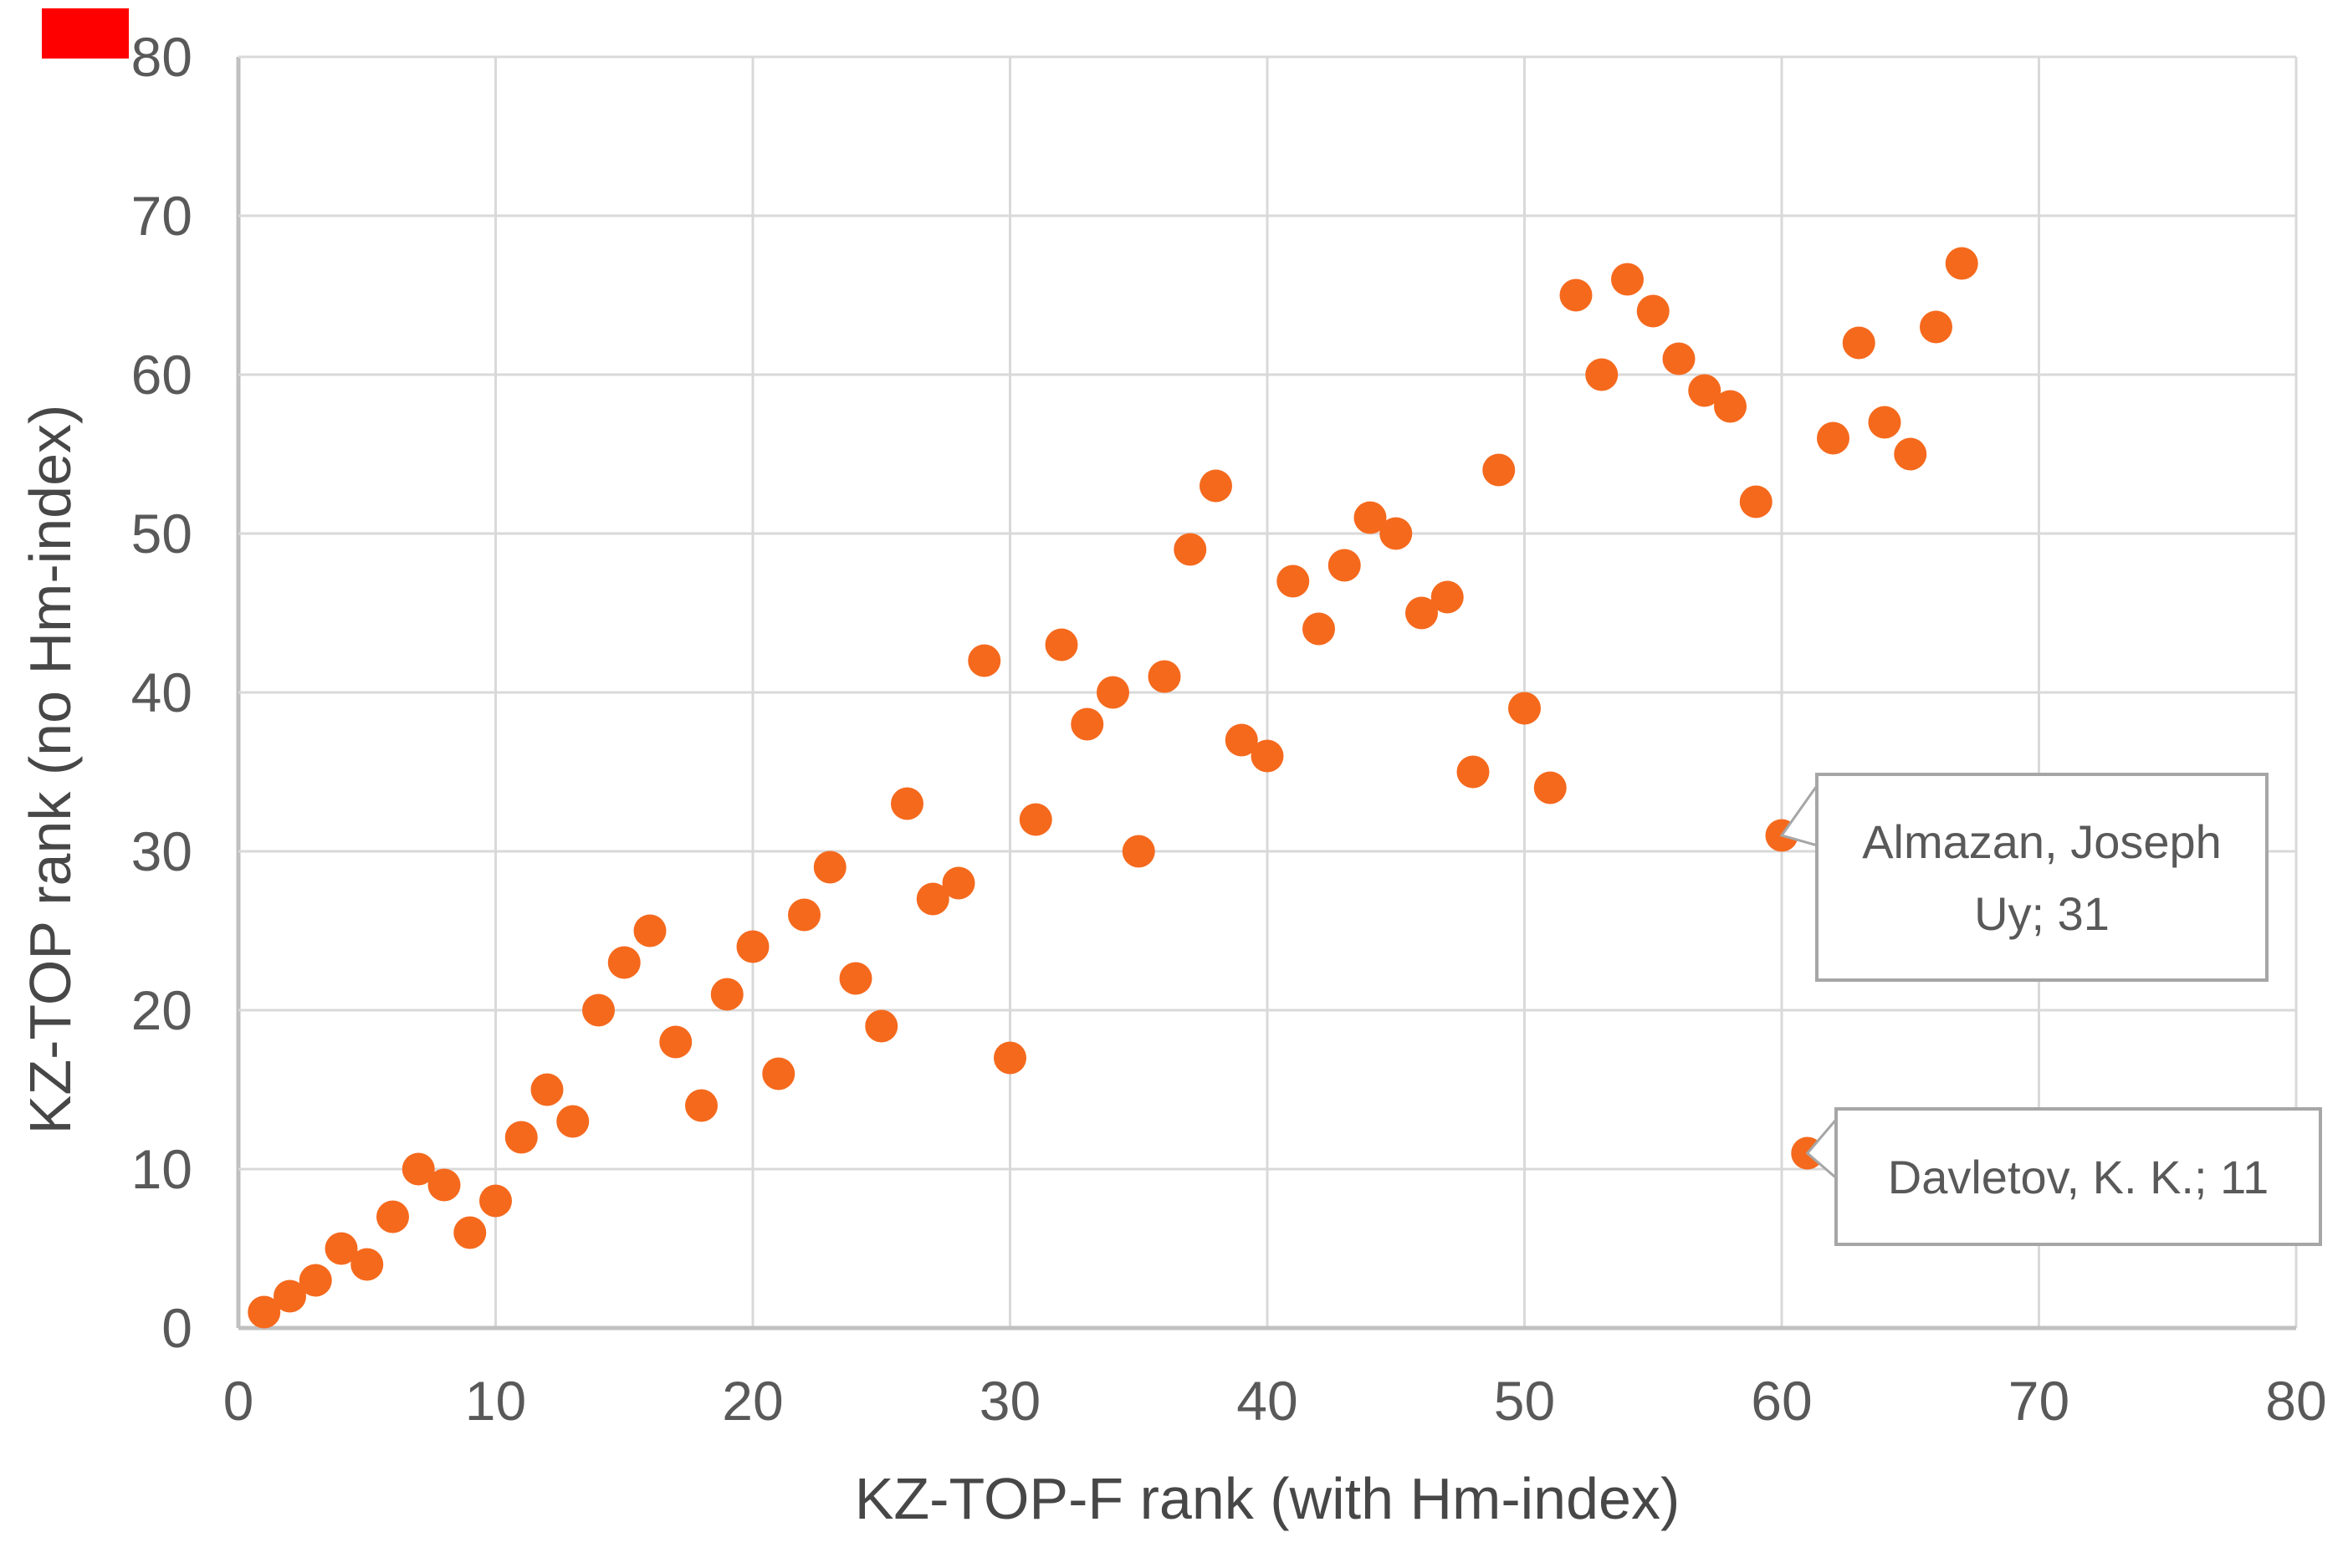 Image resolution: width=2348 pixels, height=1568 pixels. I want to click on red-corner-marker, so click(85, 33).